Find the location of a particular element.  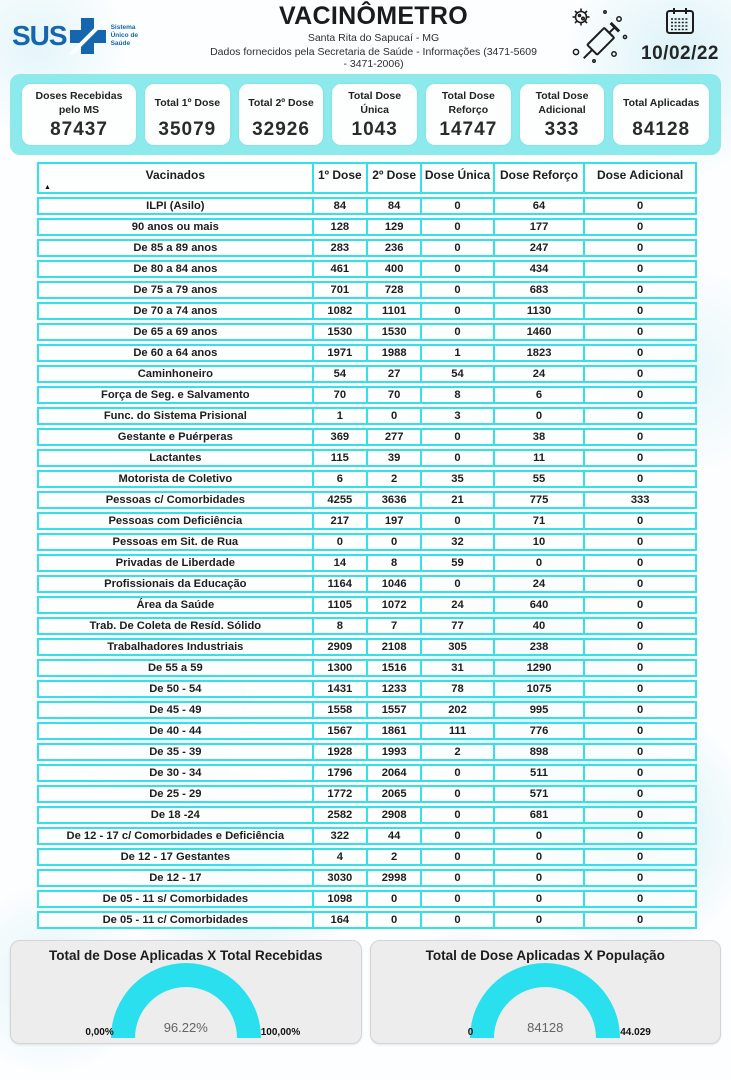

summary-card-label: Total Dose Adicional is located at coordinates (562, 103).